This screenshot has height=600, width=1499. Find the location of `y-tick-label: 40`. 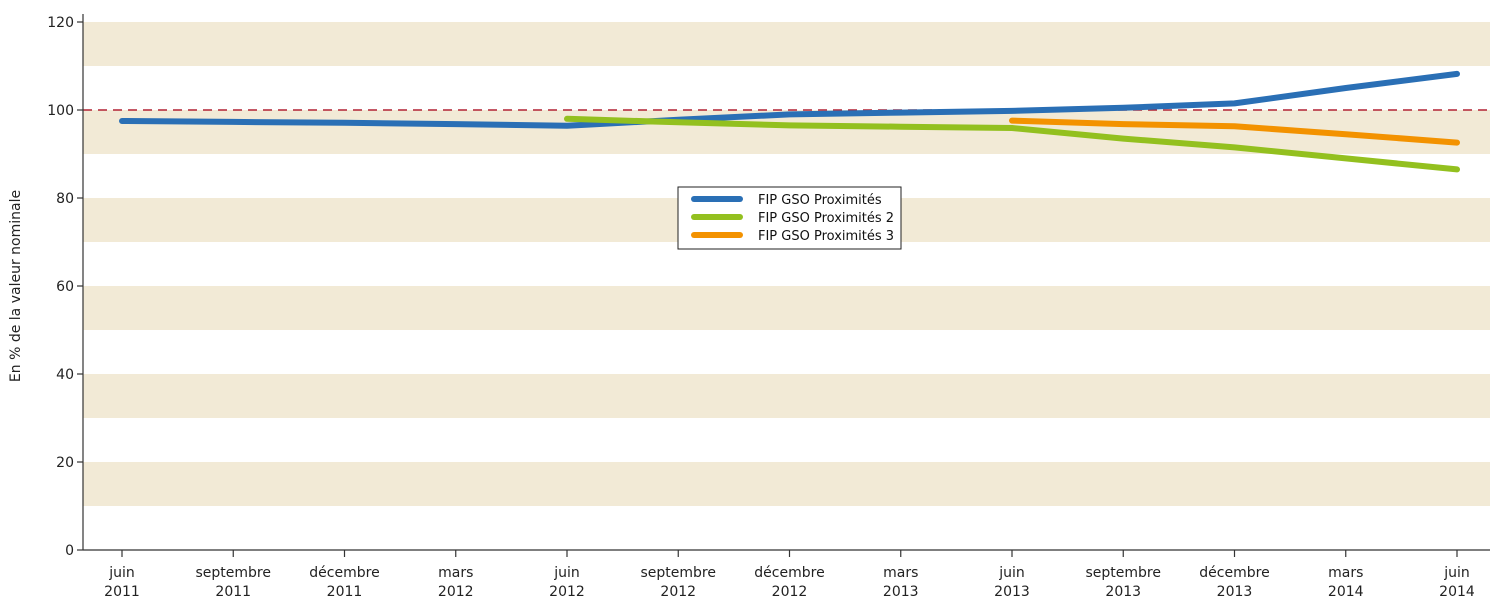

y-tick-label: 40 is located at coordinates (65, 375).